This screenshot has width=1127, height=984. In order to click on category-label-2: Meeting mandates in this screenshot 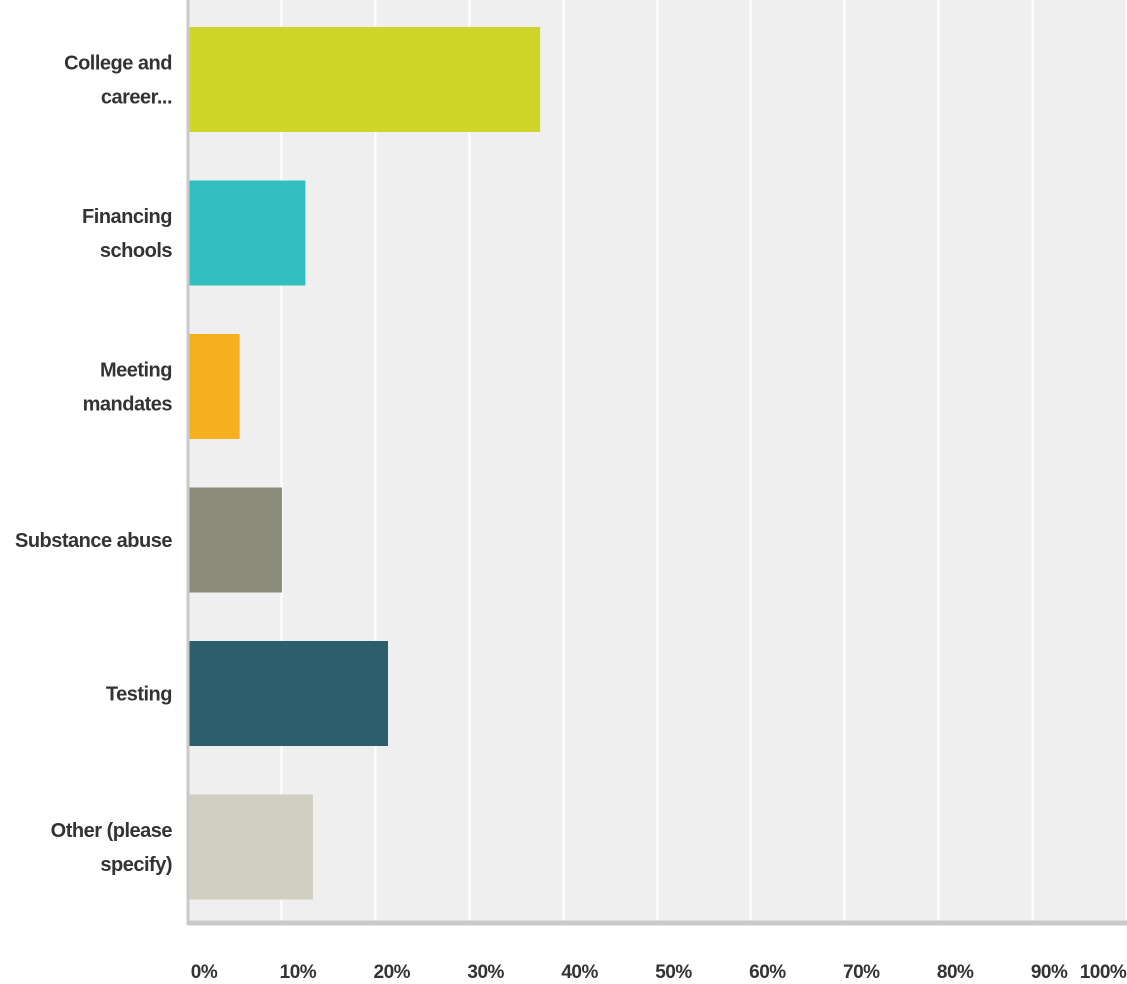, I will do `click(128, 388)`.